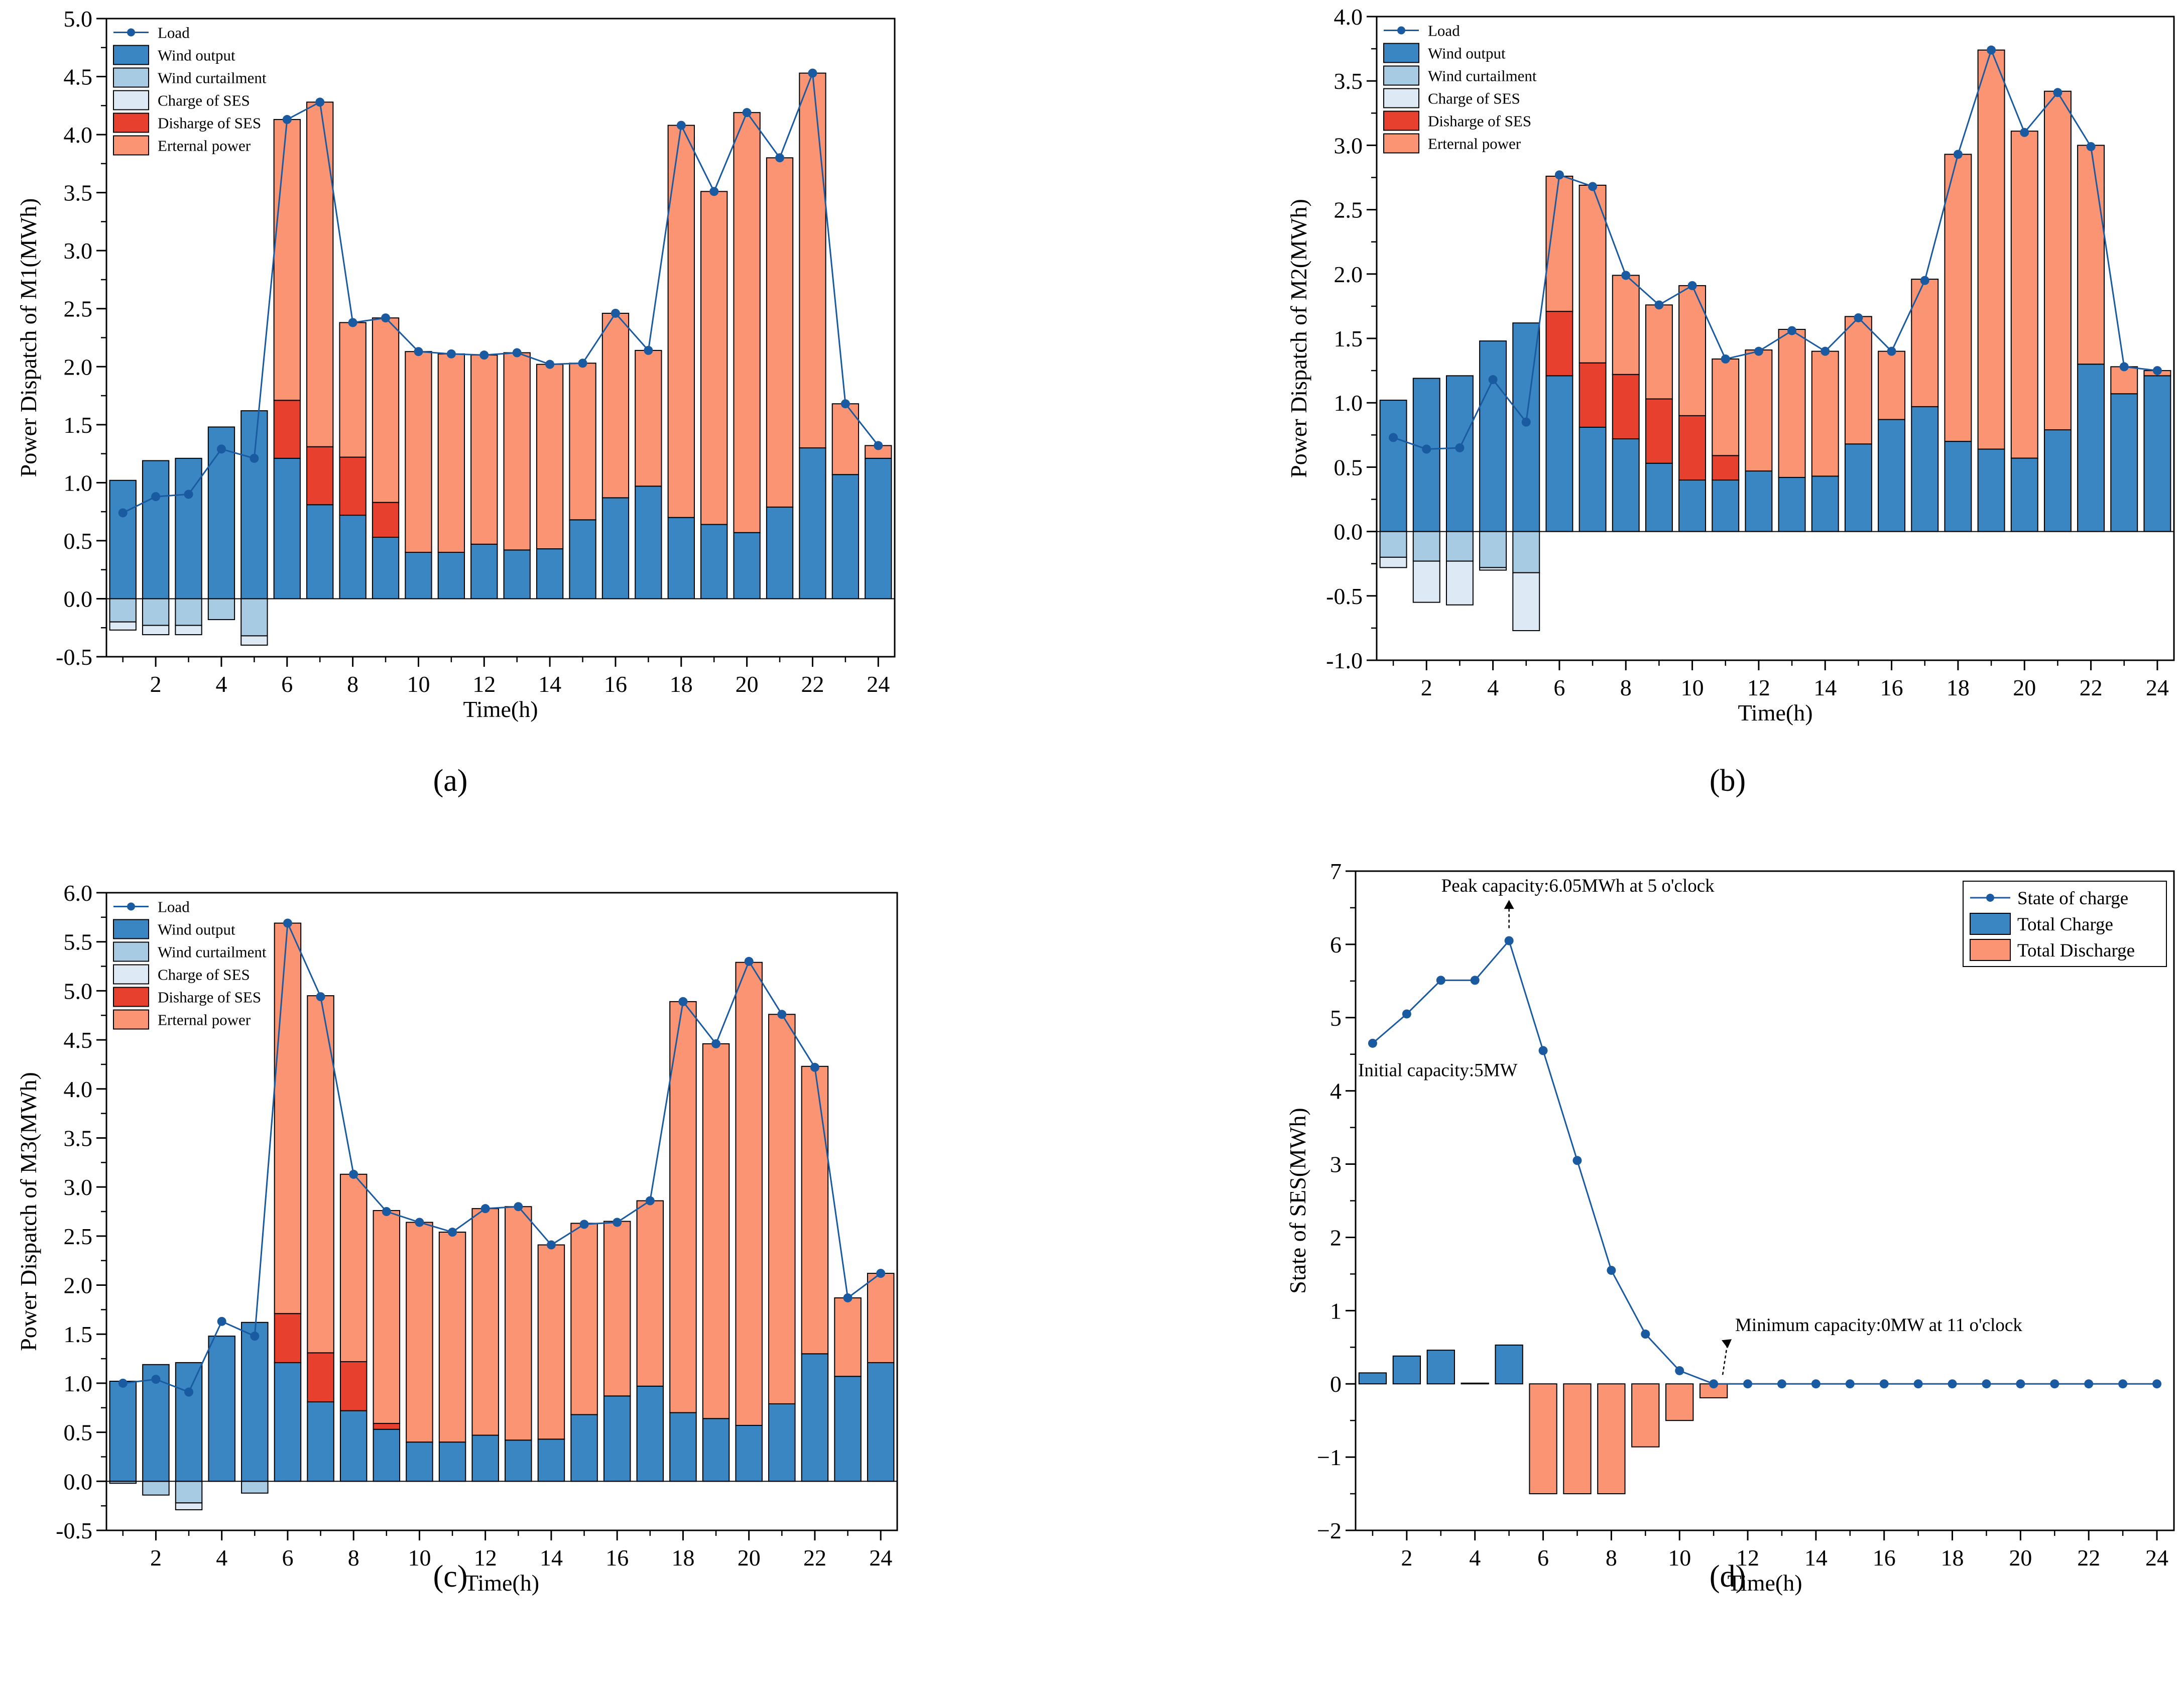 This screenshot has width=2184, height=1682. Describe the element at coordinates (1509, 905) in the screenshot. I see `annotation-peak-arrowhead` at that location.